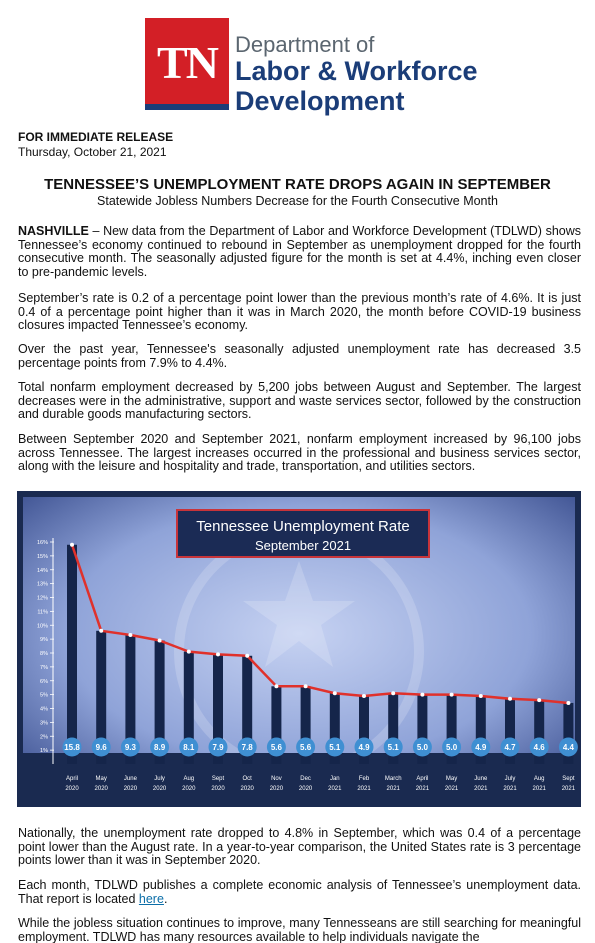 The width and height of the screenshot is (595, 943). I want to click on value-label: 8.1, so click(189, 747).